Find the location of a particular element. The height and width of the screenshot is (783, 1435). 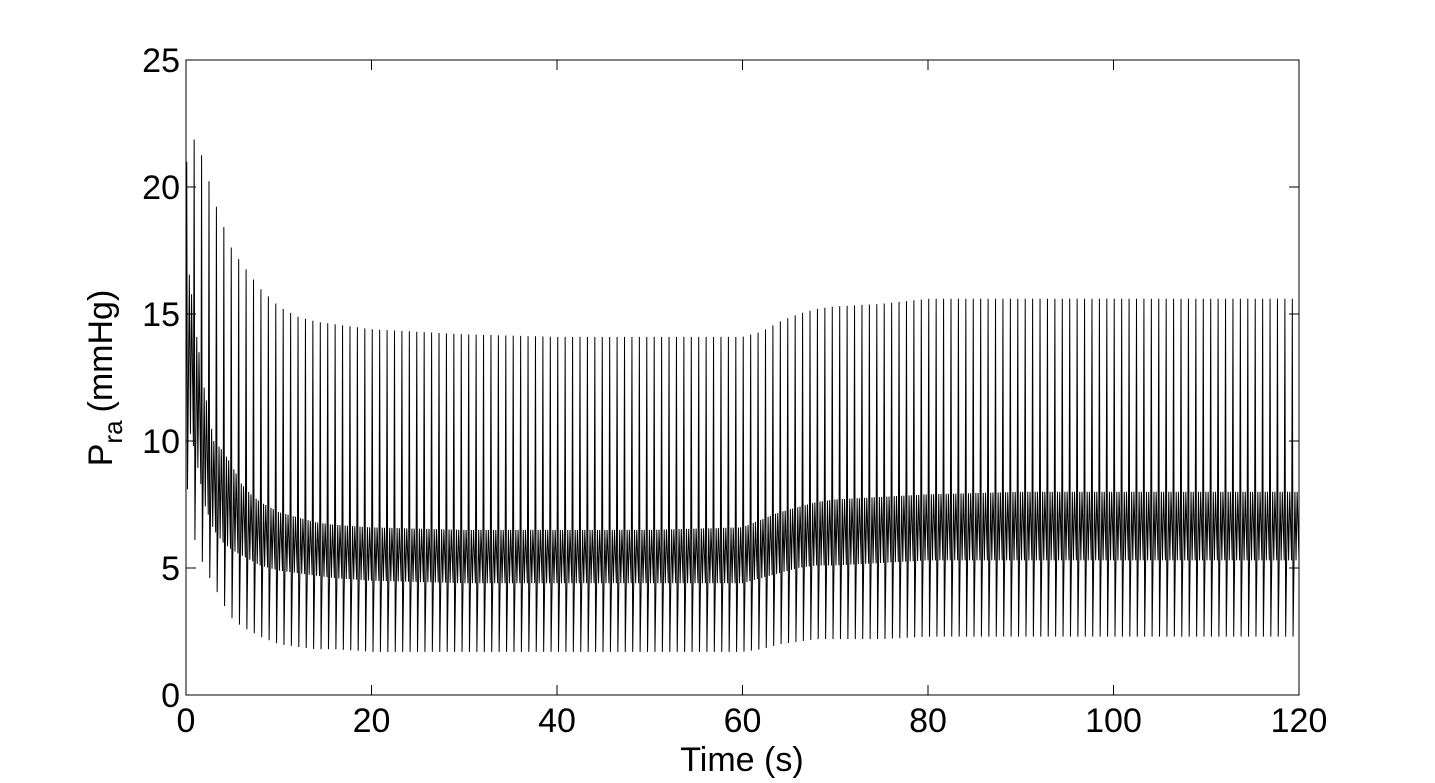

x-tick-label: 40 is located at coordinates (557, 721).